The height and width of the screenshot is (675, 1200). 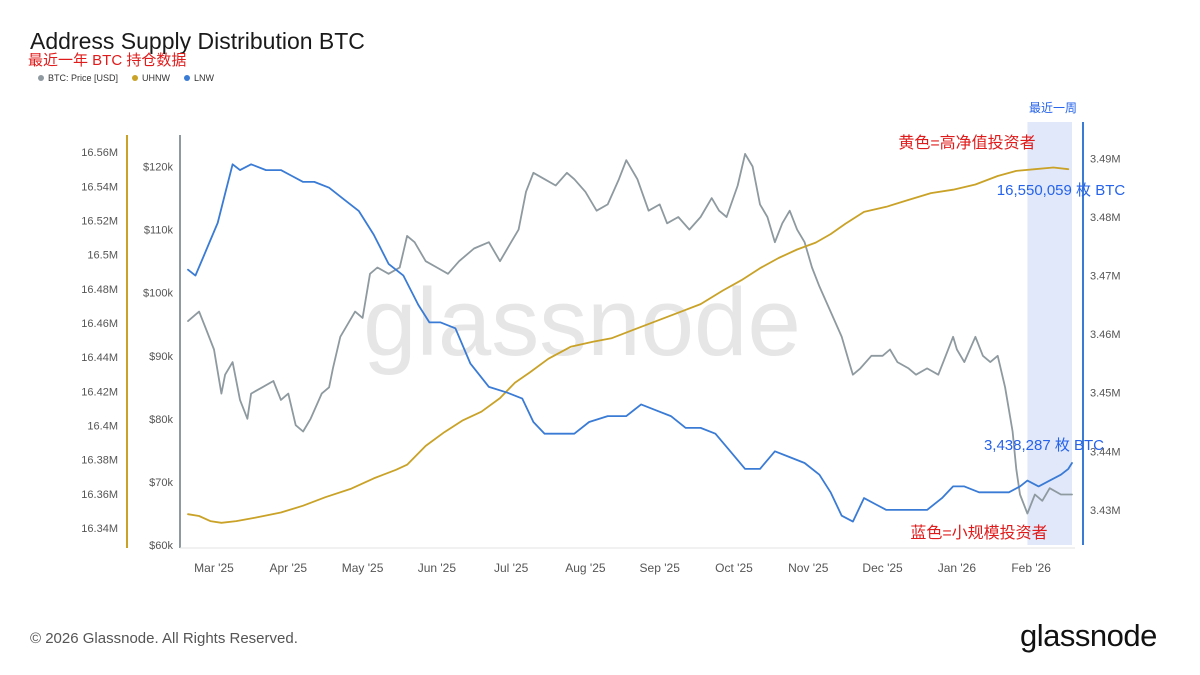 I want to click on x-tick-label: May '25, so click(x=363, y=568).